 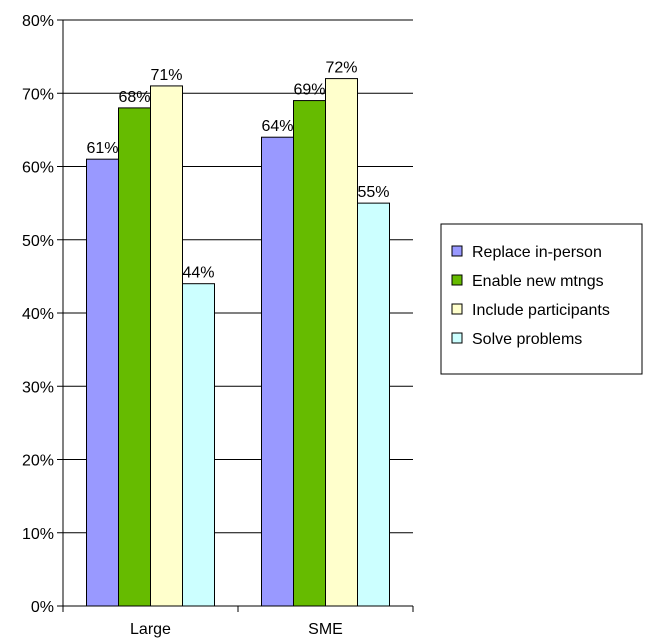 What do you see at coordinates (38, 94) in the screenshot?
I see `y-tick-label: 70%` at bounding box center [38, 94].